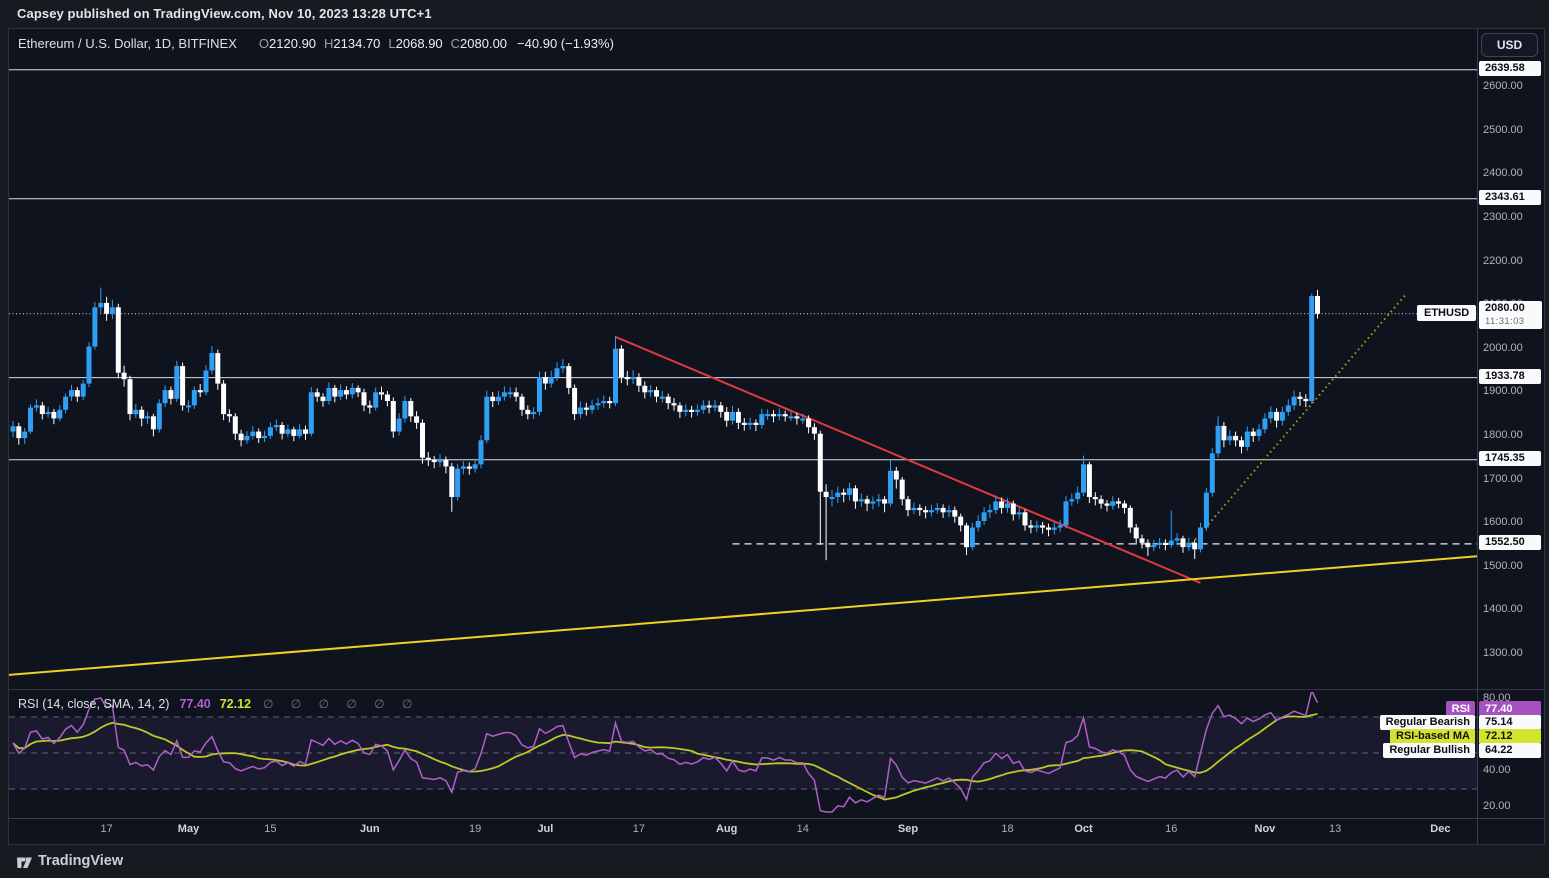 The image size is (1549, 878). I want to click on ohlc-high-value: 2134.70, so click(357, 43).